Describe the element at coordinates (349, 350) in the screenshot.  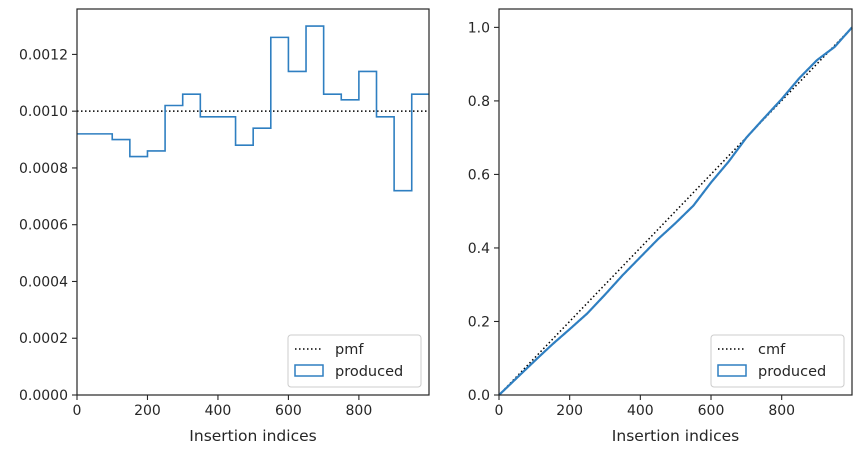
I see `legend-label-pmf: pmf` at that location.